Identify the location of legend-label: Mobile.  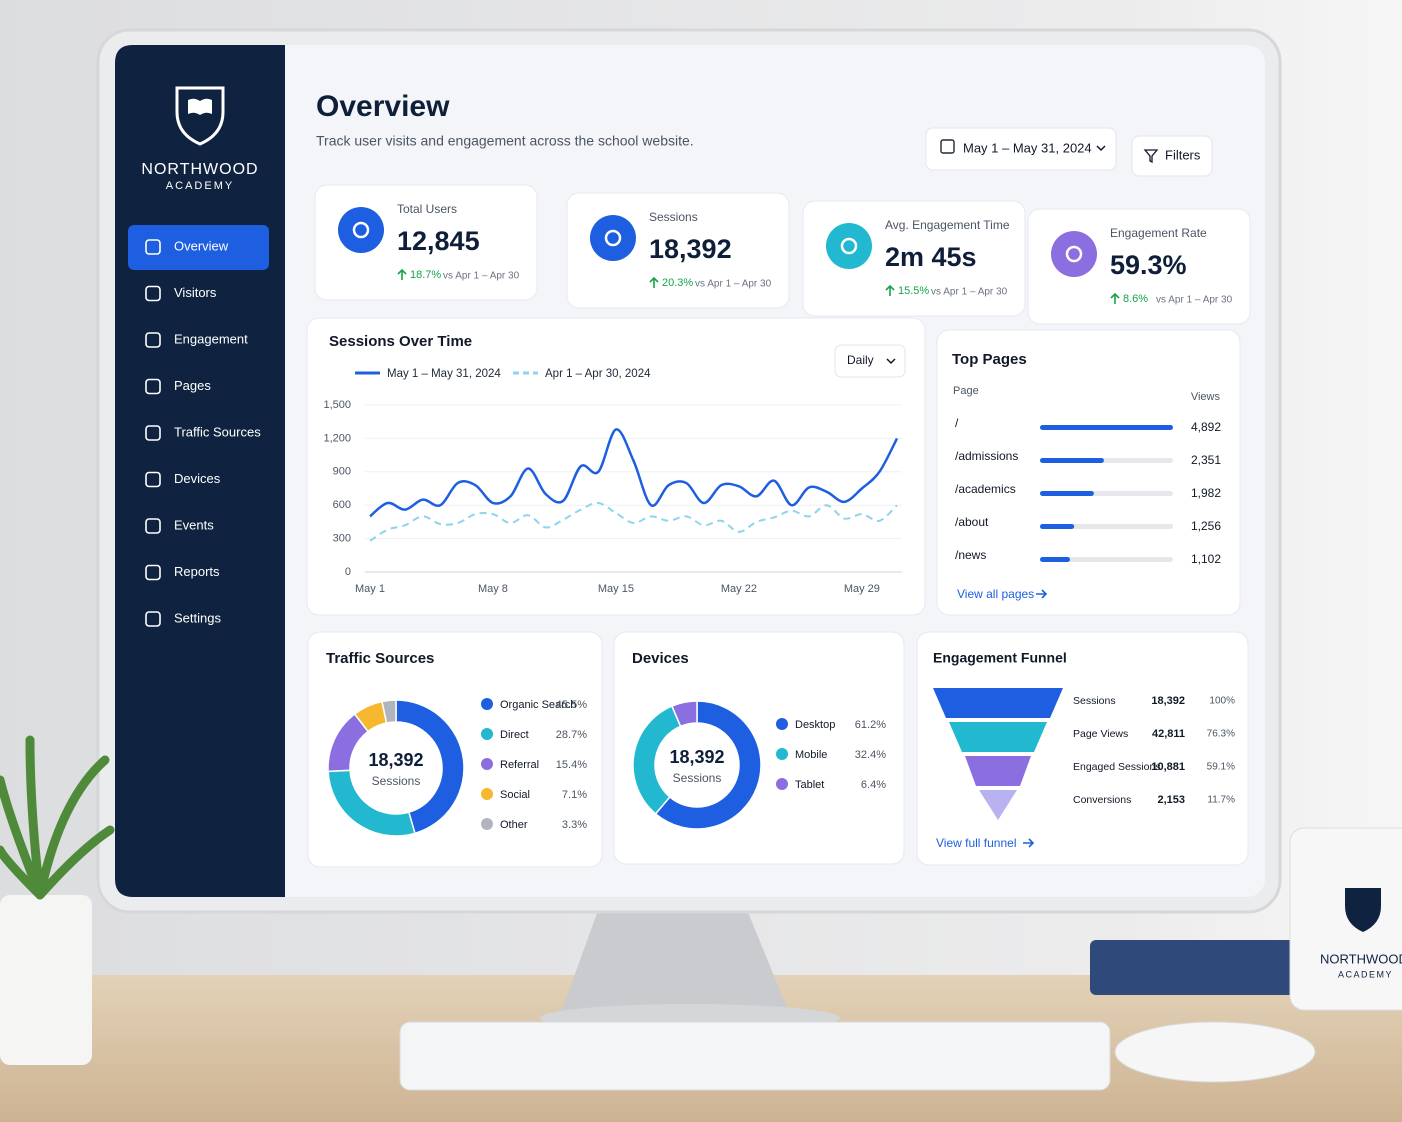
(811, 755).